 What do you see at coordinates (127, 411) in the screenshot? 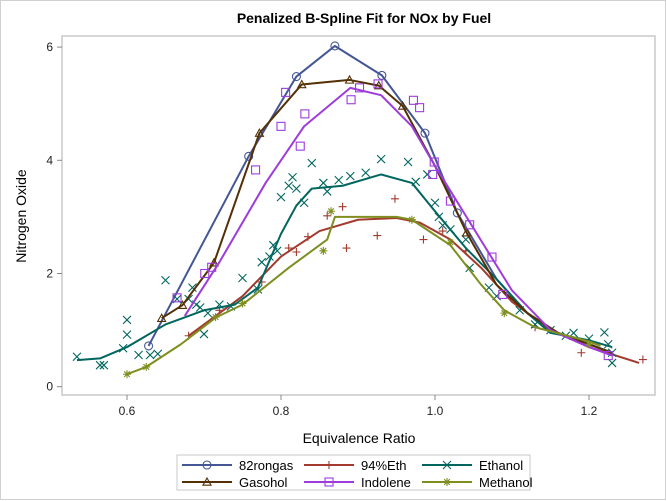
I see `x-tick-label: 0.6` at bounding box center [127, 411].